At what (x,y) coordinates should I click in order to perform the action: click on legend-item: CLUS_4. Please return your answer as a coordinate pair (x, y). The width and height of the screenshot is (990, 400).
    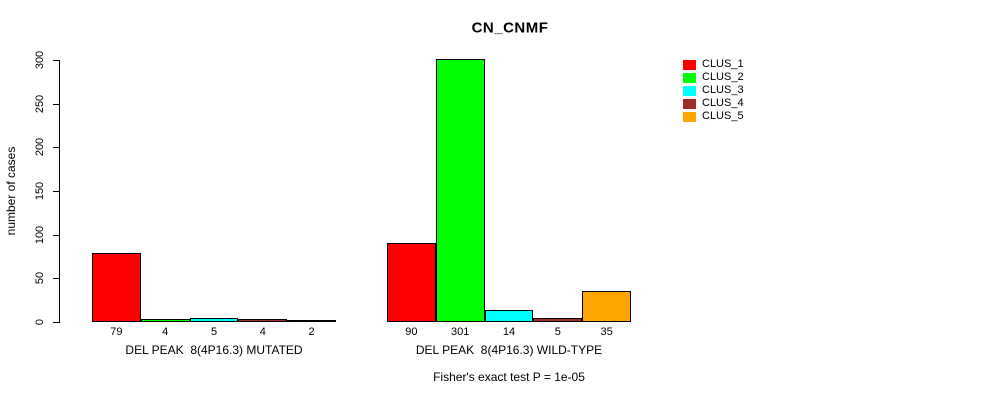
    Looking at the image, I should click on (713, 103).